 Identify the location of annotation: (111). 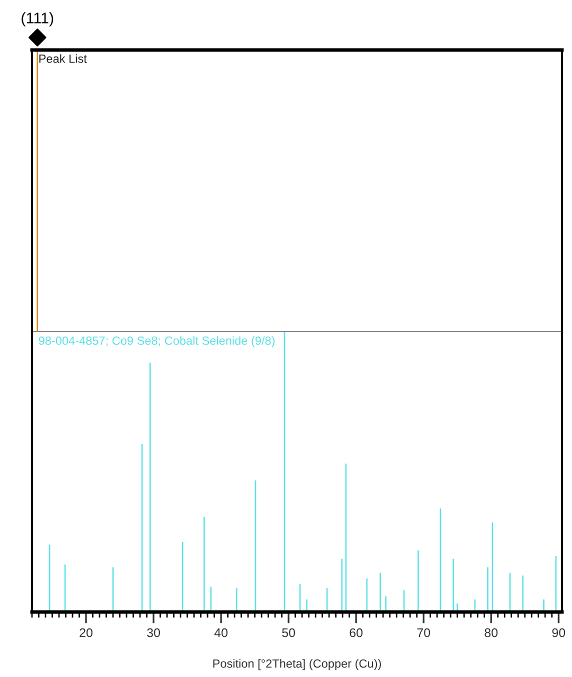
(38, 19).